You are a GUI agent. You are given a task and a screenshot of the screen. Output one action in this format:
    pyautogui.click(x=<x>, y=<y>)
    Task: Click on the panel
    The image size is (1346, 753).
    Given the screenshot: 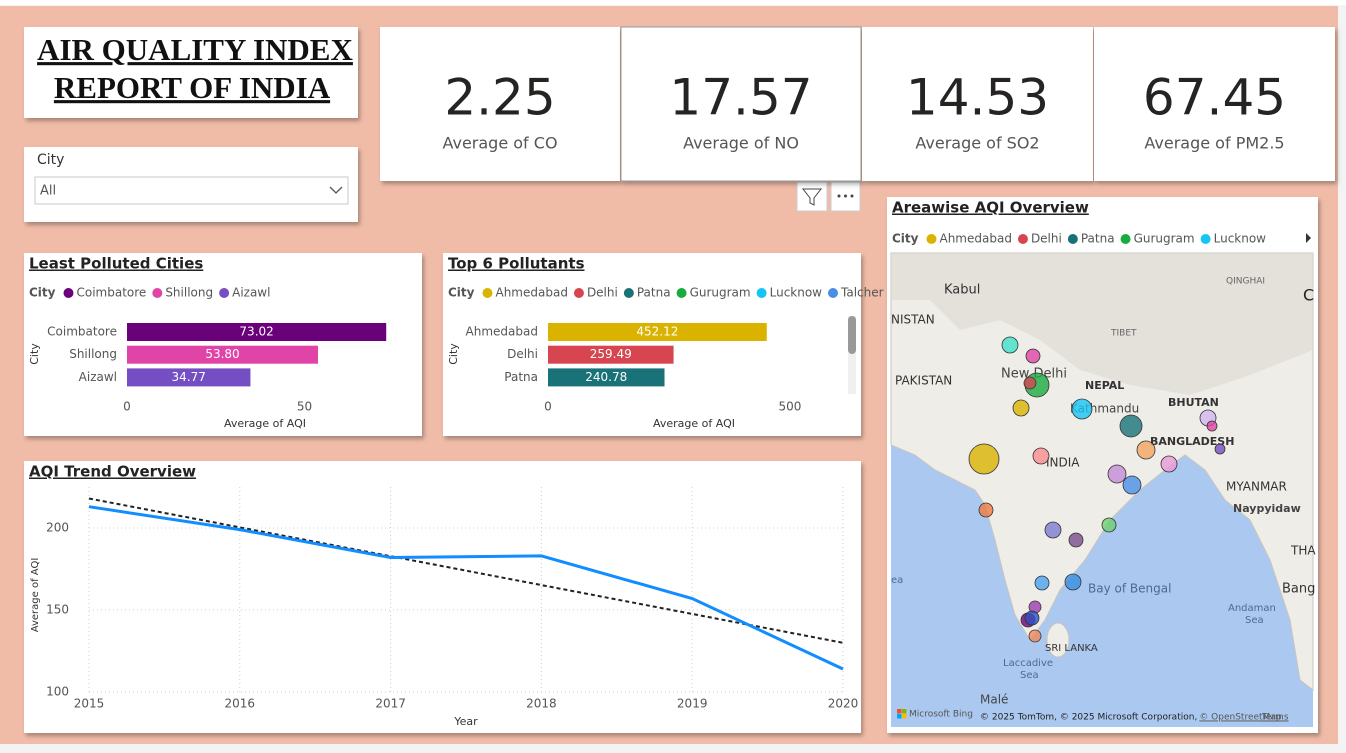 What is the action you would take?
    pyautogui.click(x=652, y=344)
    